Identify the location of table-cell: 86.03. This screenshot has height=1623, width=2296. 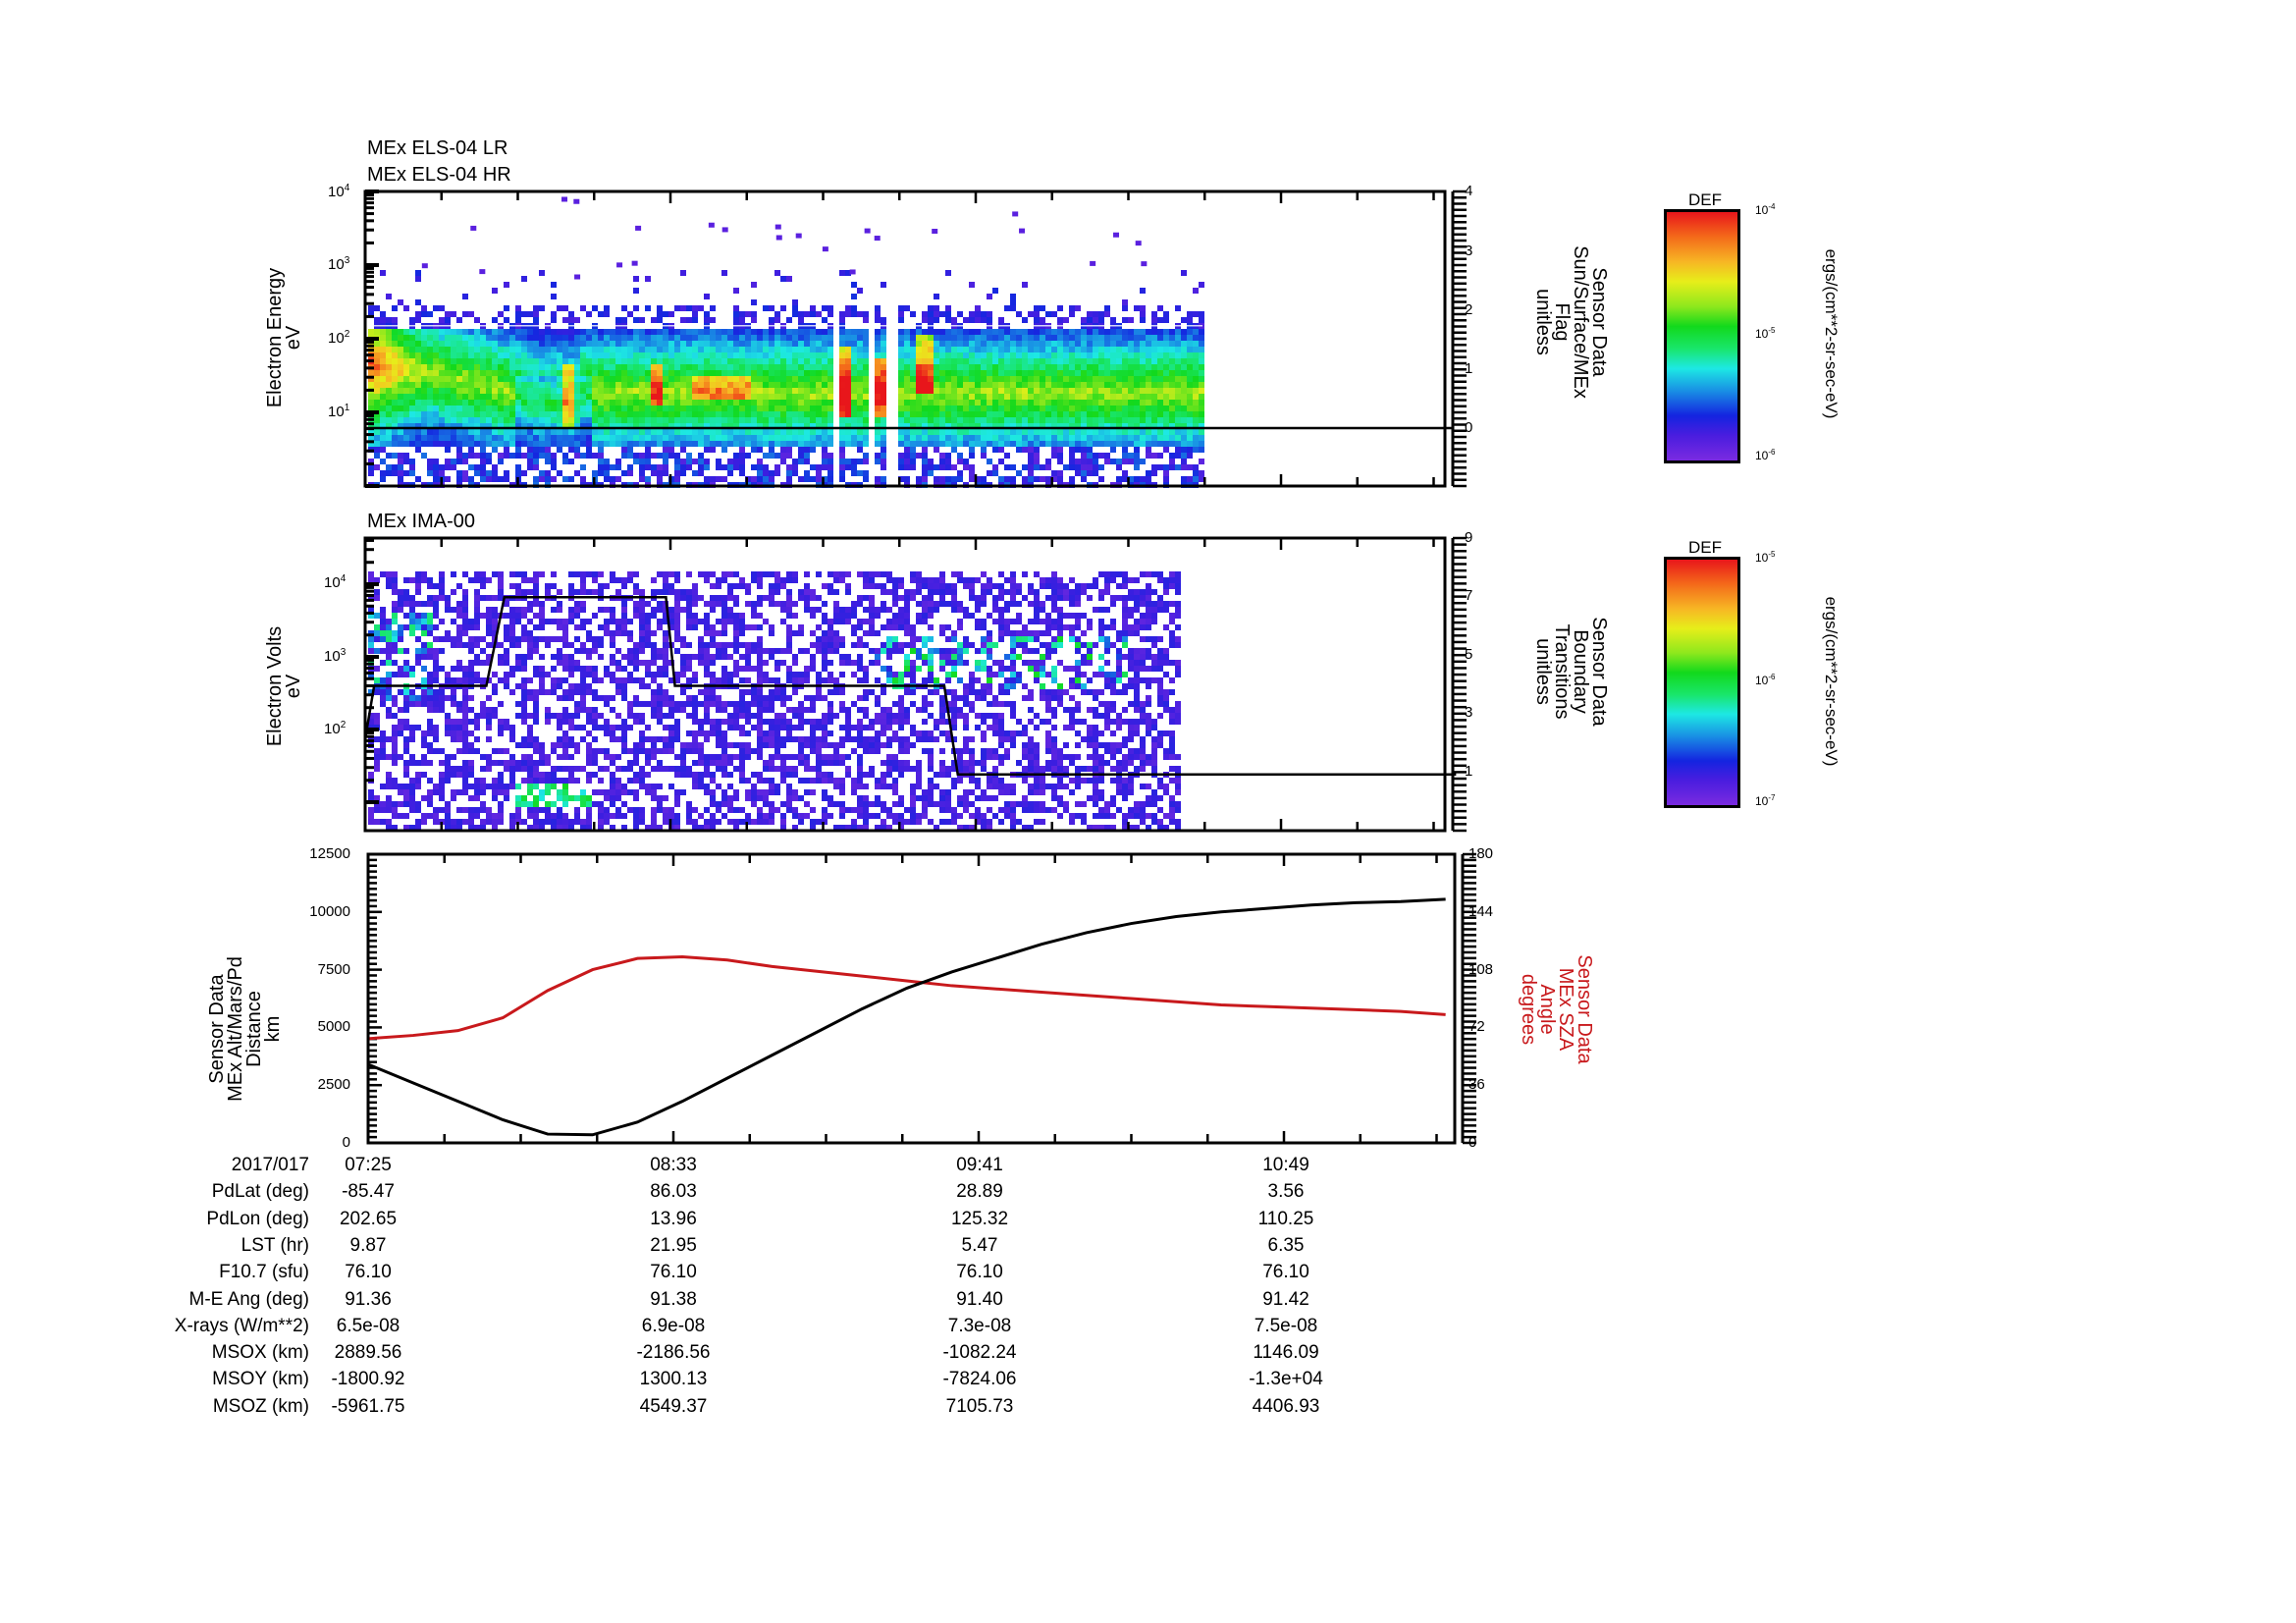
(673, 1192).